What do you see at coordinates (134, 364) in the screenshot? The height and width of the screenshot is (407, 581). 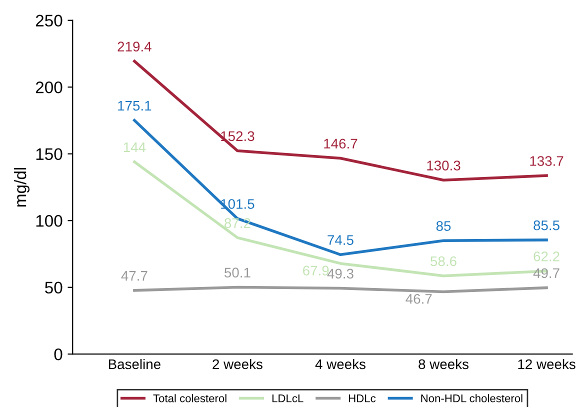 I see `x-tick-label: Baseline` at bounding box center [134, 364].